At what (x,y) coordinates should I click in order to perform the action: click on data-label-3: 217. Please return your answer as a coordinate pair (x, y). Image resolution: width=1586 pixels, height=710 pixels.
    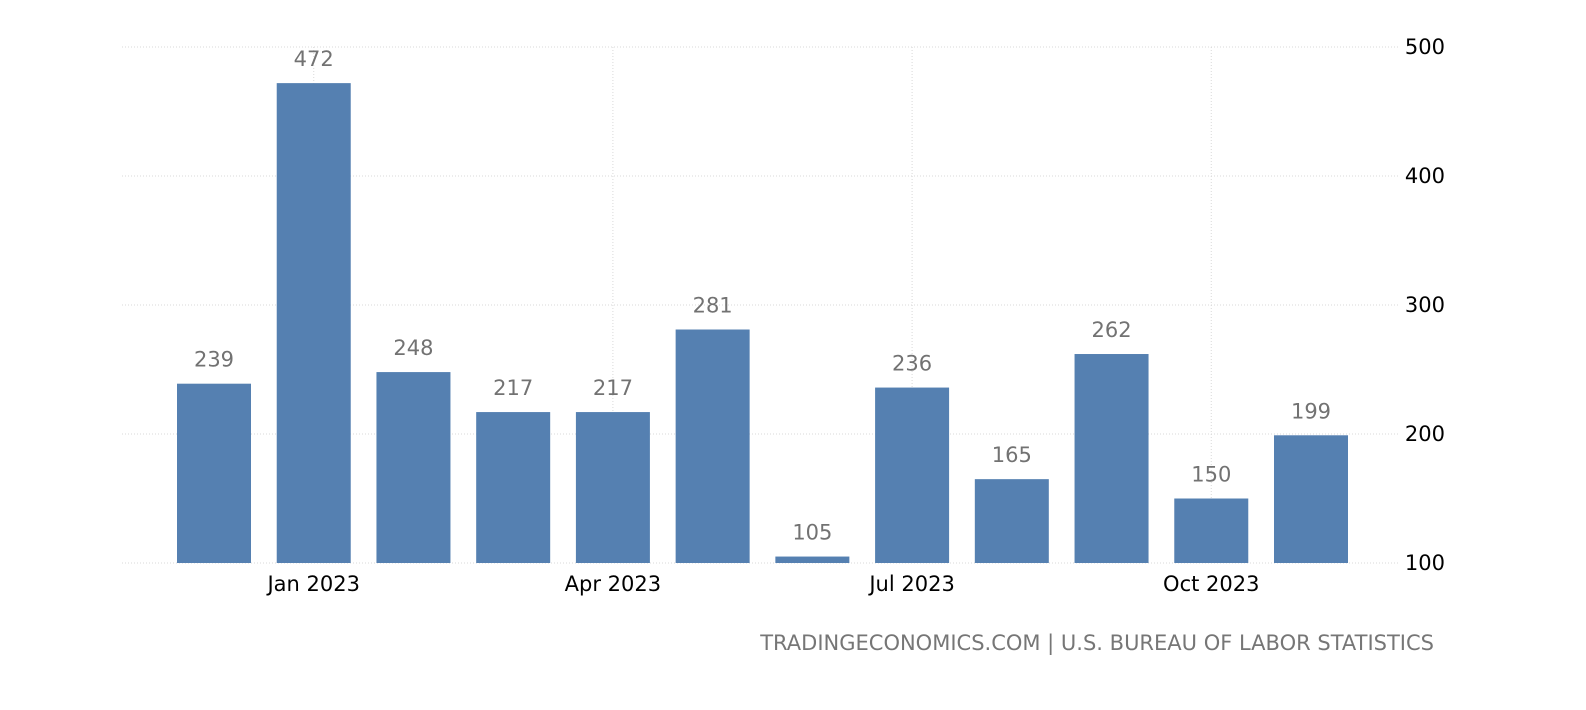
    Looking at the image, I should click on (513, 388).